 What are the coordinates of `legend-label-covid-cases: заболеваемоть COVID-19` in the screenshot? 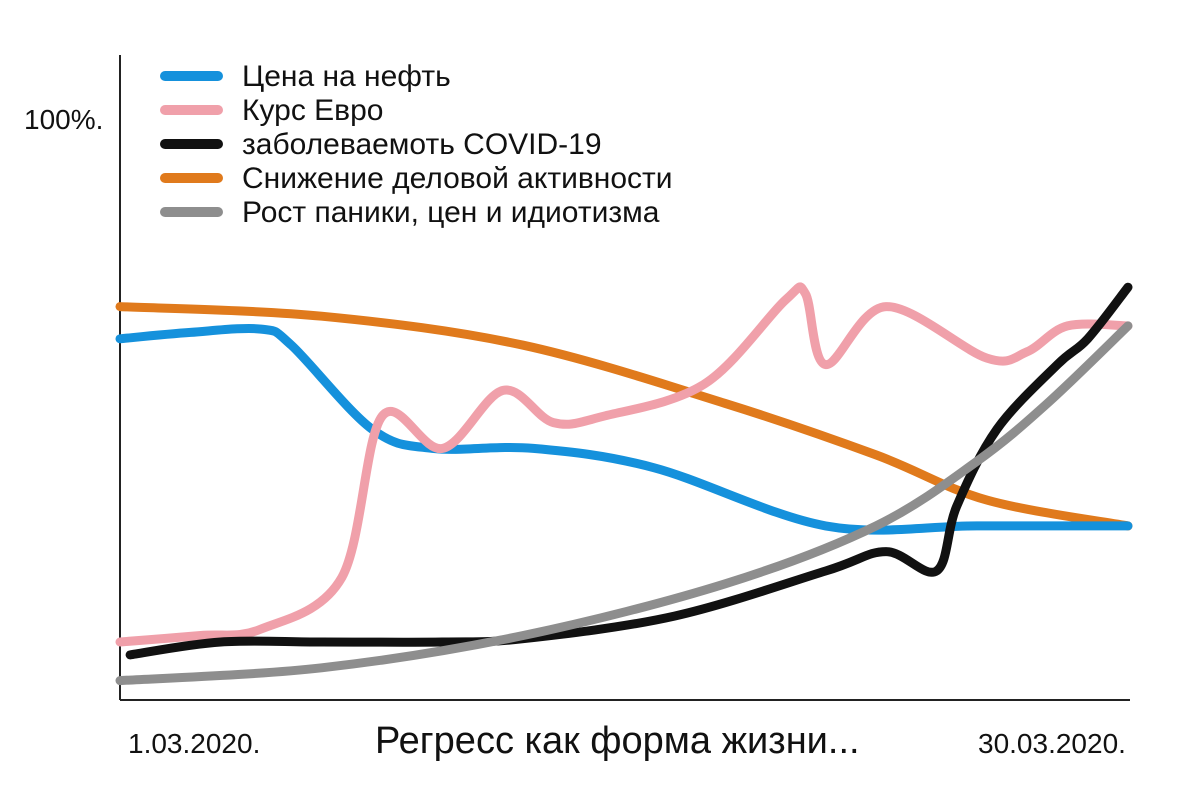 It's located at (422, 144).